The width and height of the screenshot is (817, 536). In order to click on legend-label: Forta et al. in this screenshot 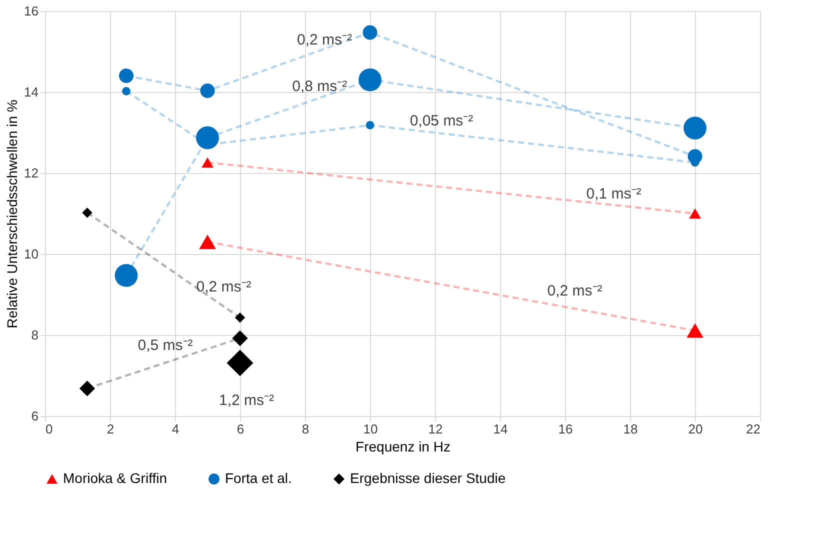, I will do `click(258, 478)`.